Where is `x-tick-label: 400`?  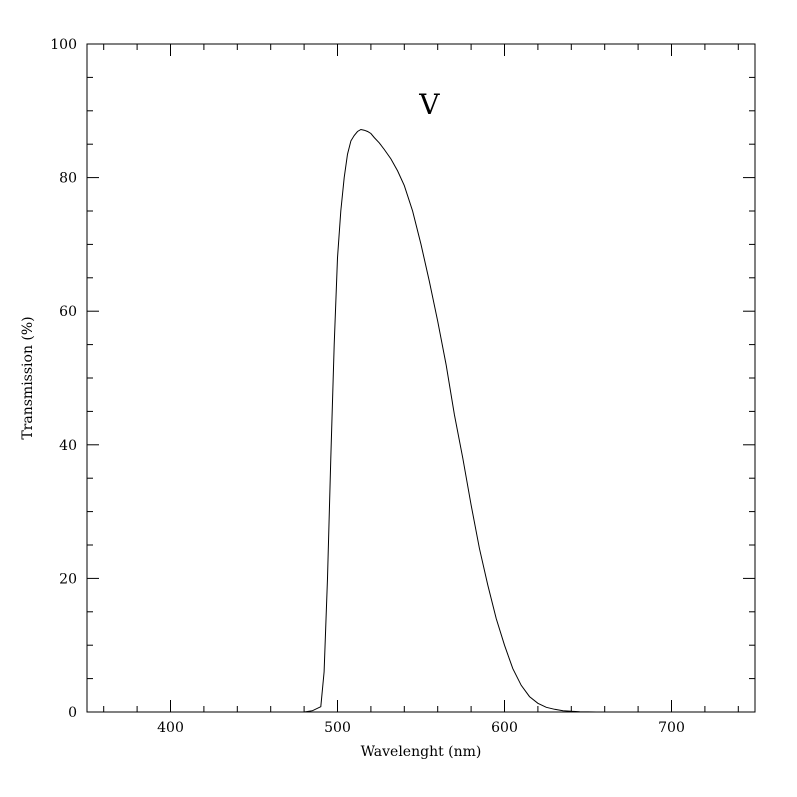
x-tick-label: 400 is located at coordinates (170, 728).